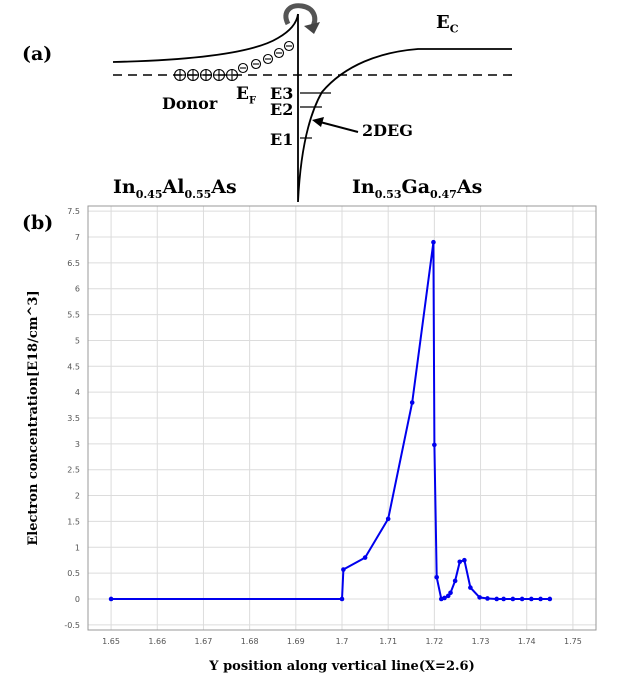 Image resolution: width=618 pixels, height=682 pixels. I want to click on x-tick-label: 1.7, so click(342, 641).